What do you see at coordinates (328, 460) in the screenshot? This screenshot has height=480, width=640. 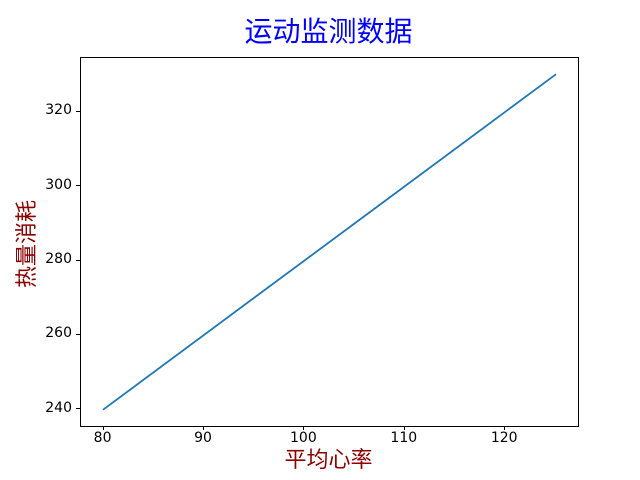 I see `x-axis-label: 平均心率` at bounding box center [328, 460].